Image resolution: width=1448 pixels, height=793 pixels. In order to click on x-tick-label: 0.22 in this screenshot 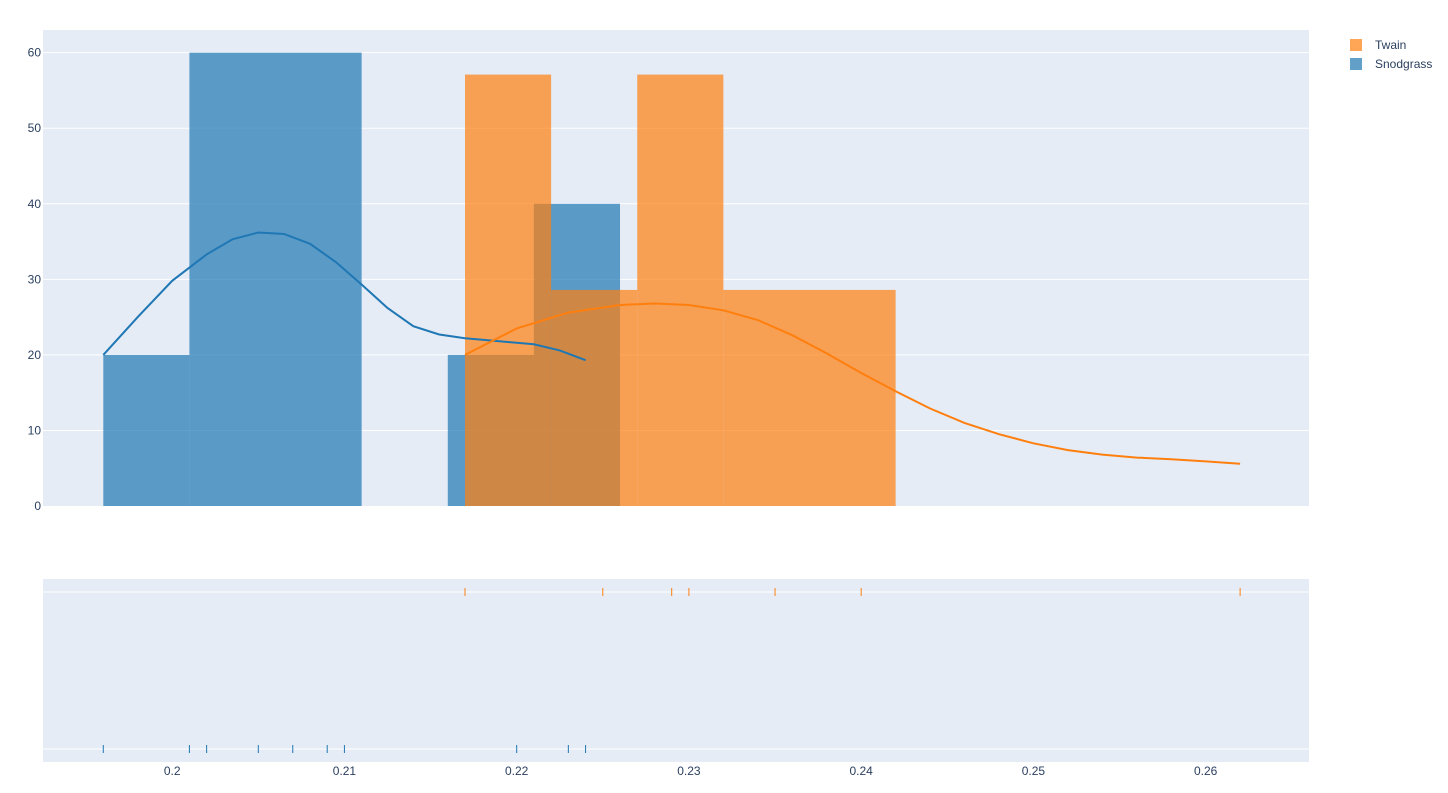, I will do `click(517, 771)`.